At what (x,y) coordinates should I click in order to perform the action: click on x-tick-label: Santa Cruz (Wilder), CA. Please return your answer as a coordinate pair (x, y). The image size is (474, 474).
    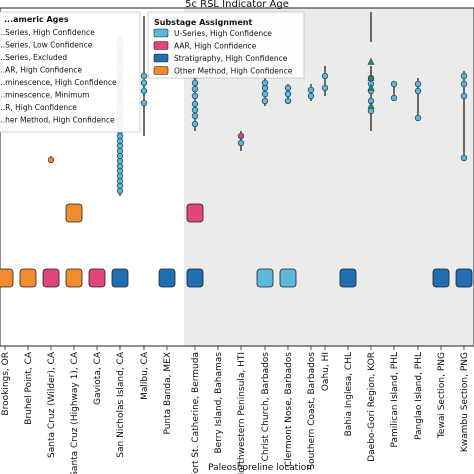
    Looking at the image, I should click on (52, 404).